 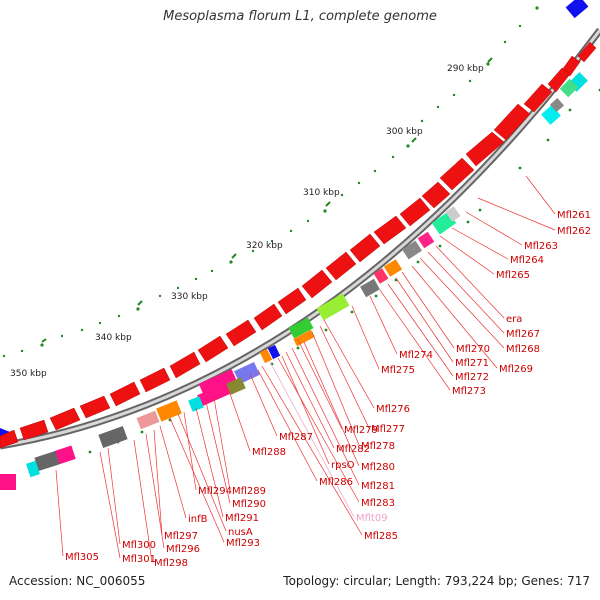 What do you see at coordinates (574, 231) in the screenshot?
I see `gene-label: Mfl262` at bounding box center [574, 231].